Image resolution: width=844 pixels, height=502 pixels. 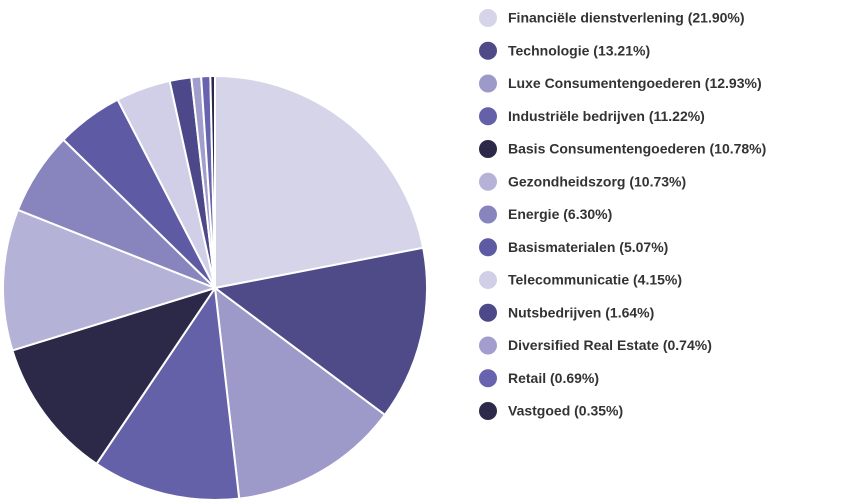 I want to click on legend-label: Nutsbedrijven (1.64%), so click(x=581, y=312).